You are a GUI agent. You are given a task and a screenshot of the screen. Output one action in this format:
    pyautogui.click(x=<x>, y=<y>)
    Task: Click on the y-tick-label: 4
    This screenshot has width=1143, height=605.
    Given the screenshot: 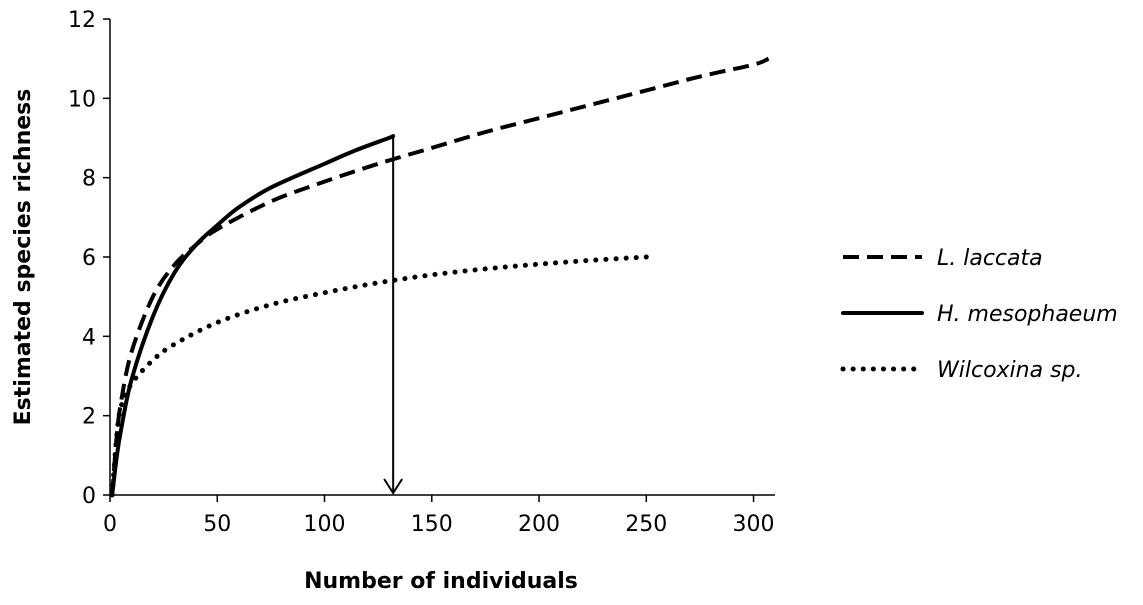 What is the action you would take?
    pyautogui.click(x=89, y=337)
    